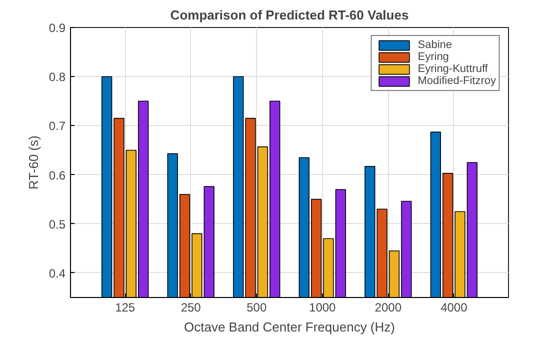 The image size is (560, 337). Describe the element at coordinates (57, 126) in the screenshot. I see `y-tick-label: 0.7` at that location.